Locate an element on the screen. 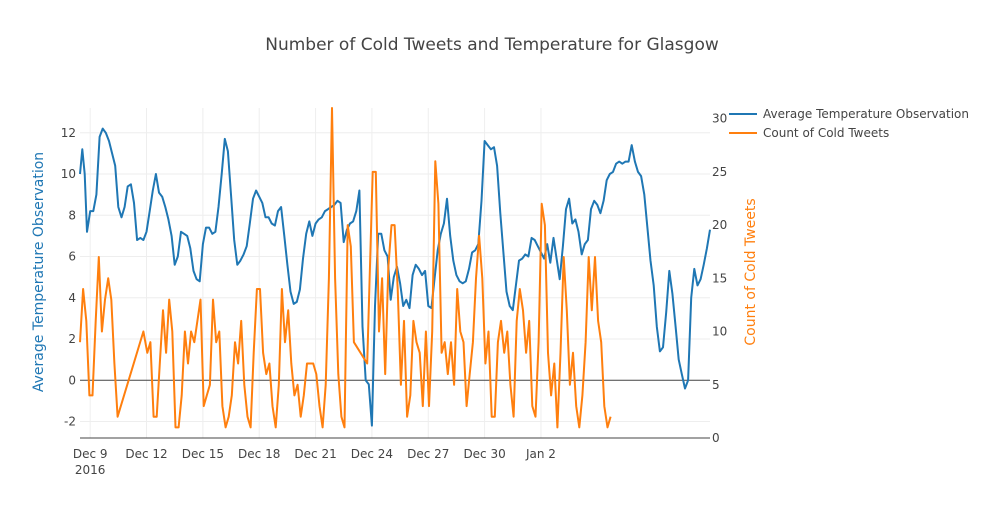 The height and width of the screenshot is (525, 985). y-left-tick-label: 8 is located at coordinates (72, 215).